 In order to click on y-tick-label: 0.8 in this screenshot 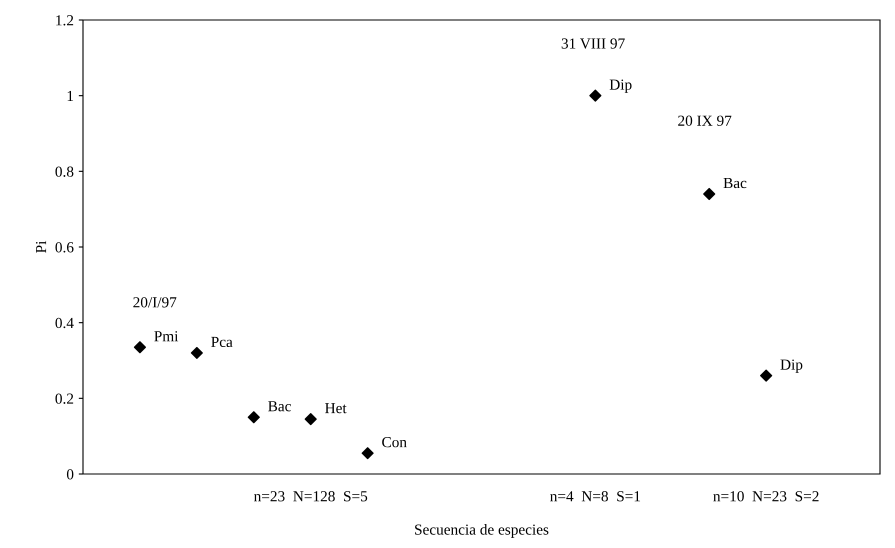, I will do `click(64, 171)`.